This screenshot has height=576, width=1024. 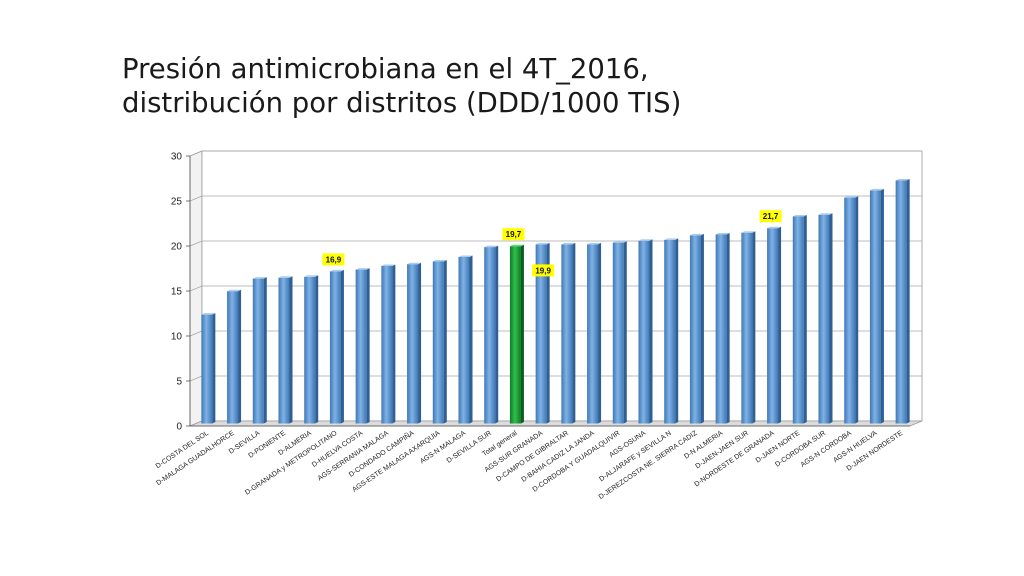 I want to click on data-label: 19,7, so click(x=513, y=234).